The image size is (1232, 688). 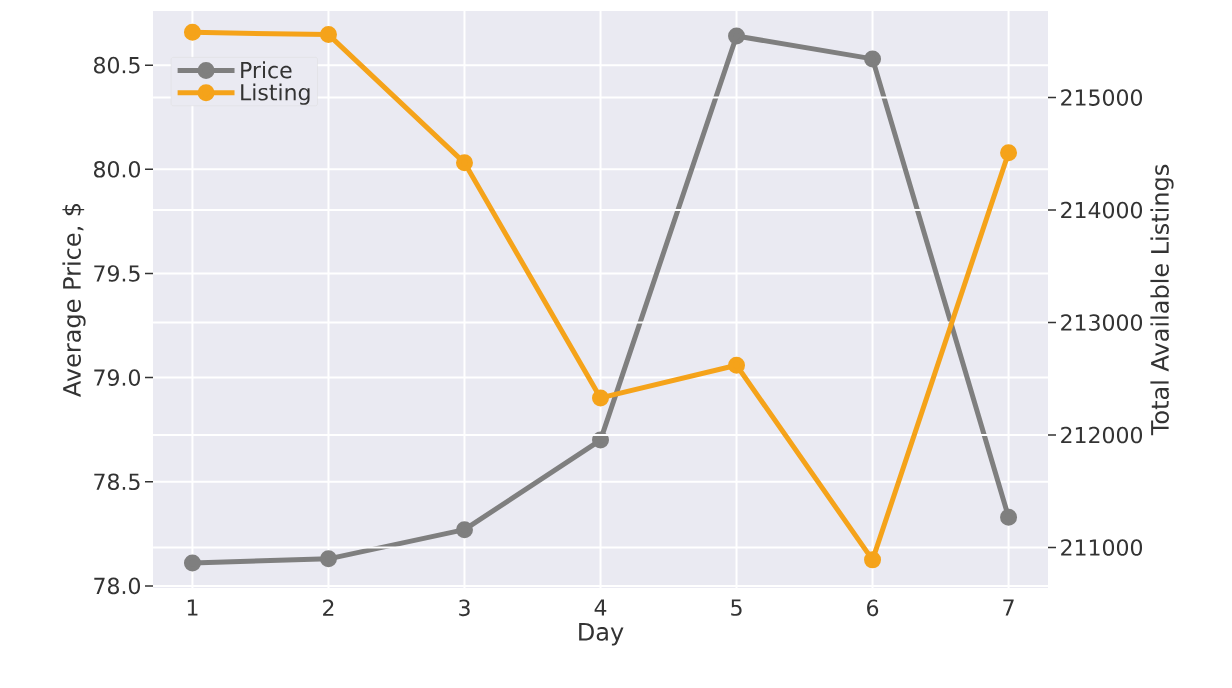 I want to click on y2-axis-title: Total Available Listings, so click(x=1162, y=300).